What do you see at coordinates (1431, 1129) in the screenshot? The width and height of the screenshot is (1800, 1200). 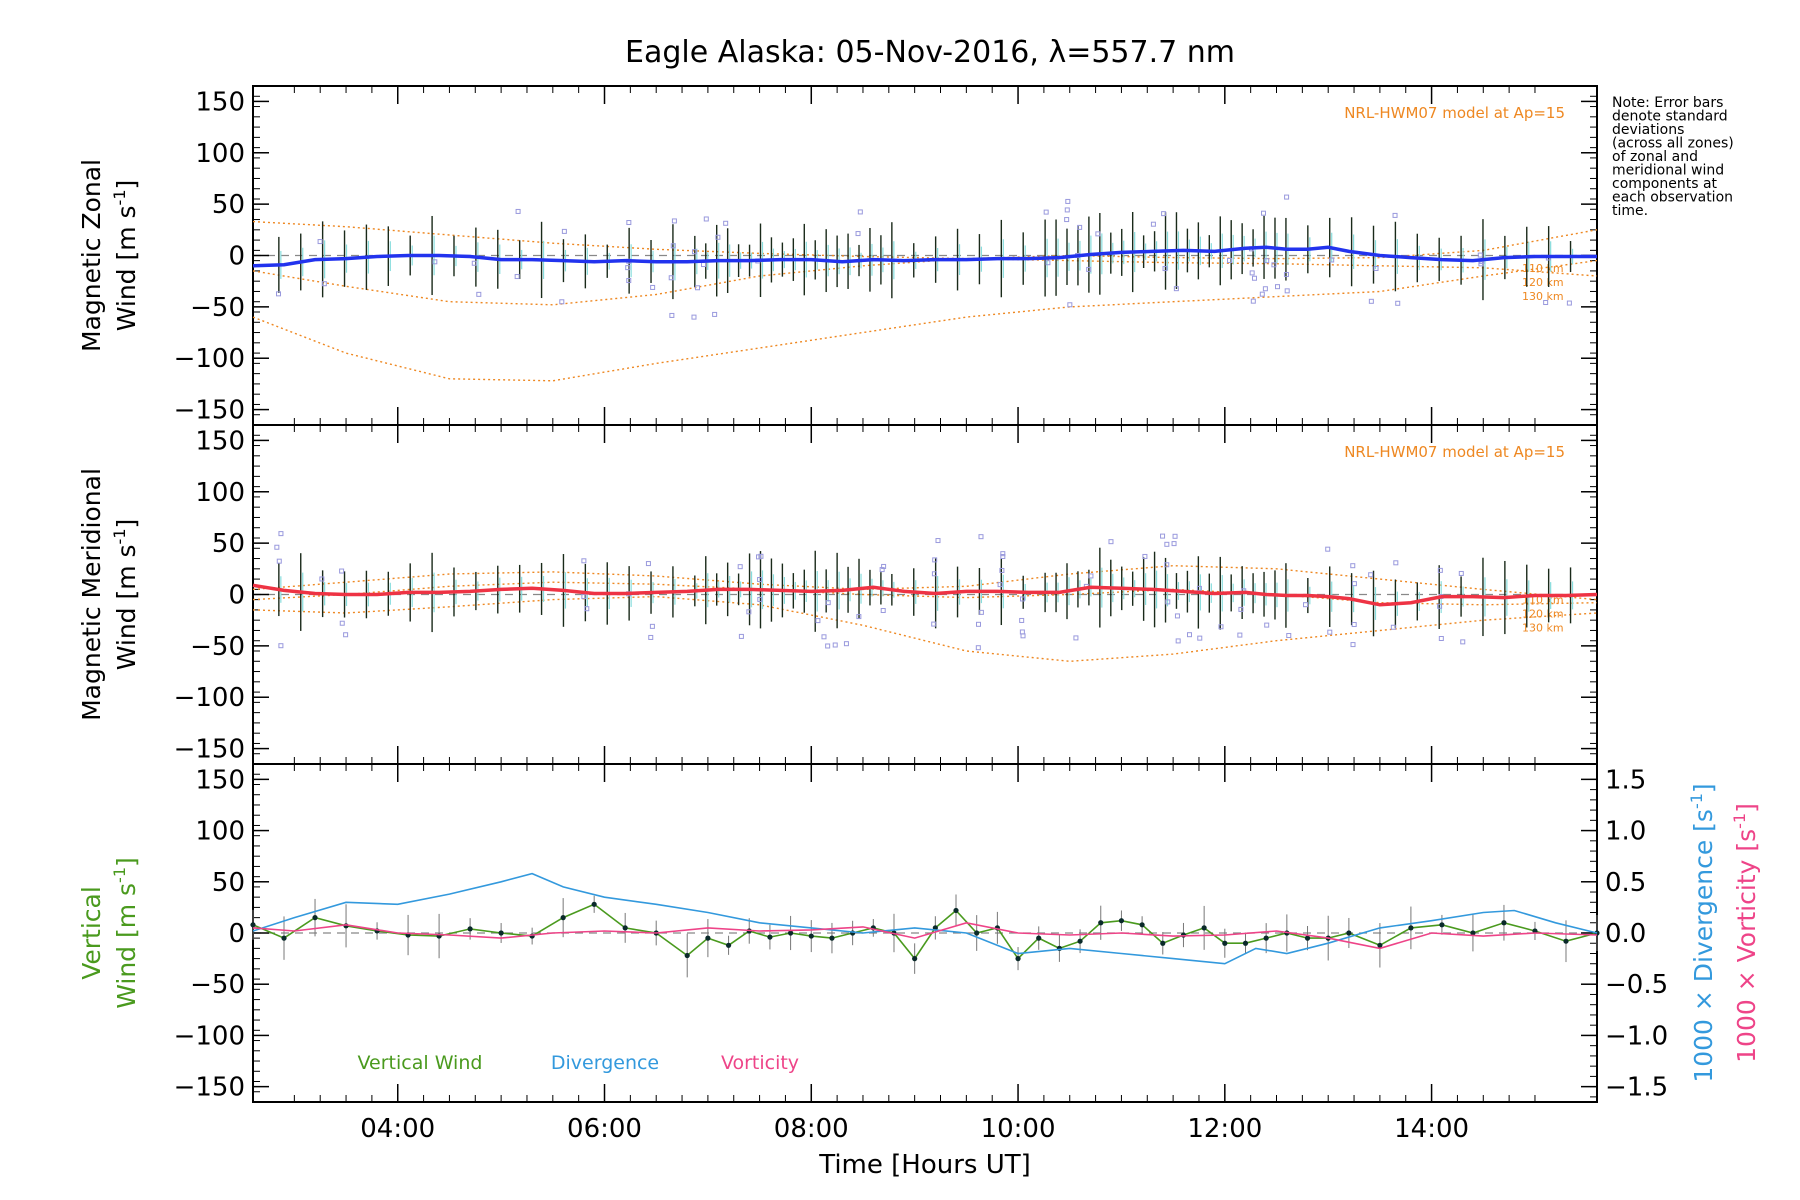 I see `x-tick-label: 14:00` at bounding box center [1431, 1129].